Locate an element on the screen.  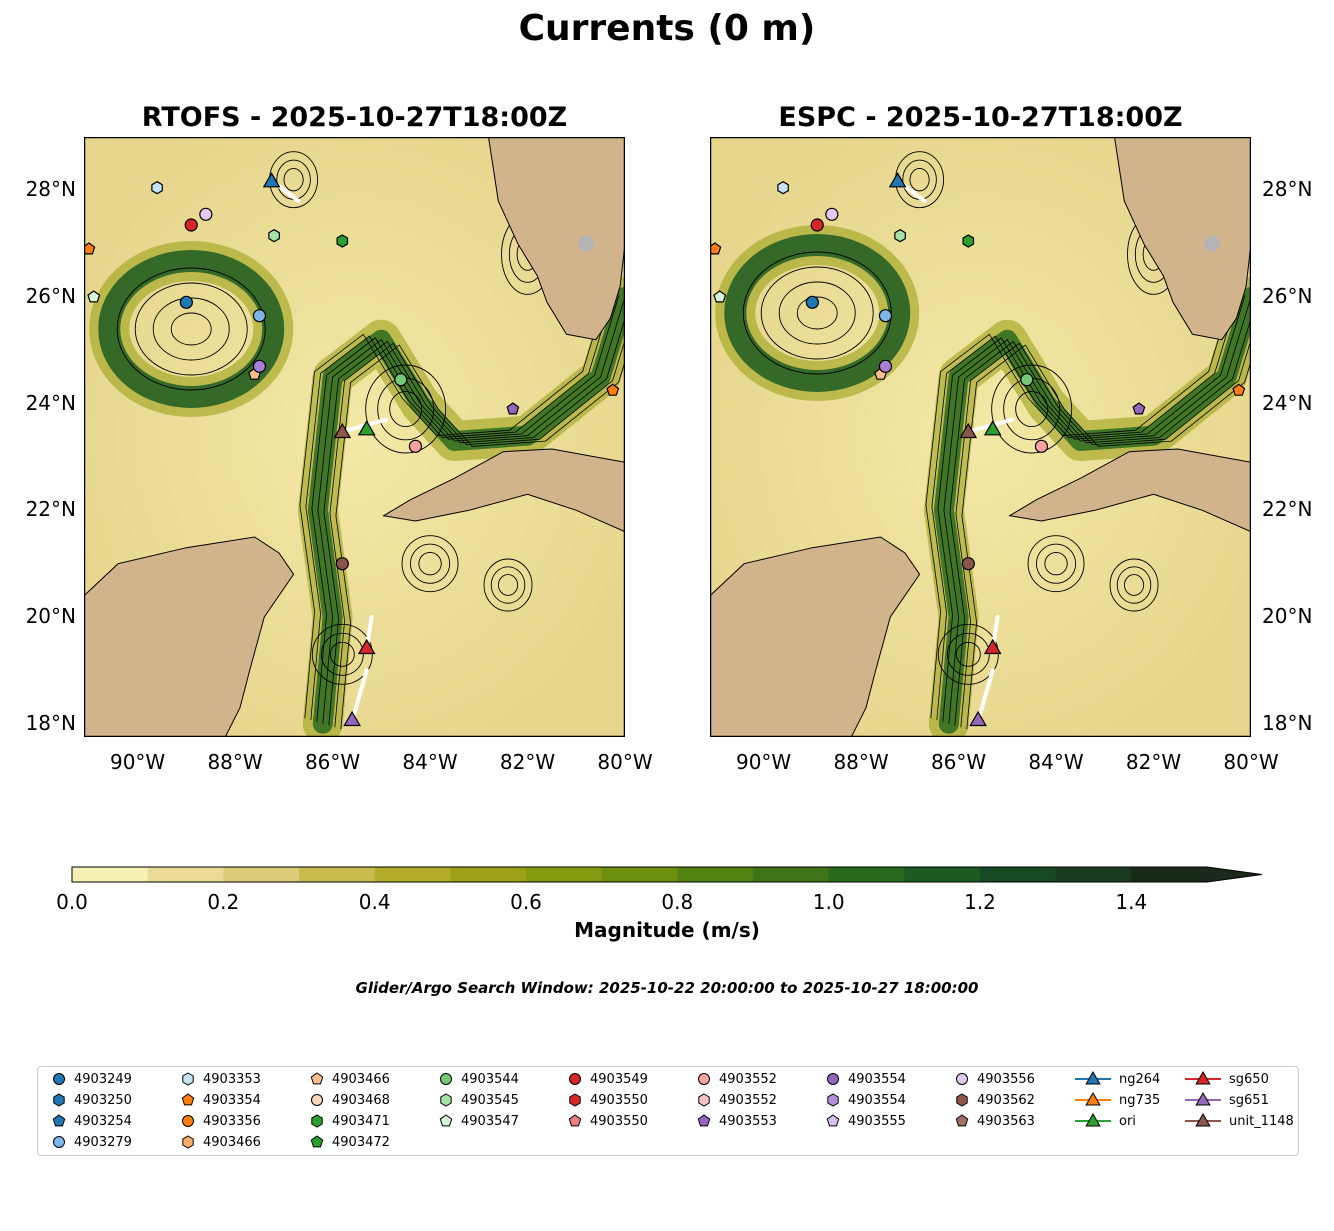
lon-tick-label: 90°W is located at coordinates (763, 762).